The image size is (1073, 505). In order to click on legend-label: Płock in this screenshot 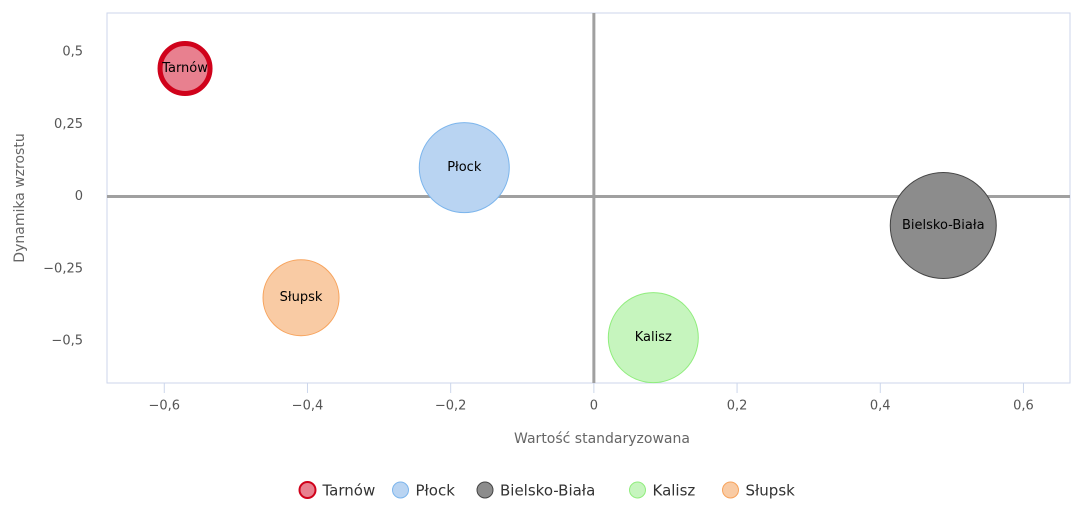, I will do `click(436, 491)`.